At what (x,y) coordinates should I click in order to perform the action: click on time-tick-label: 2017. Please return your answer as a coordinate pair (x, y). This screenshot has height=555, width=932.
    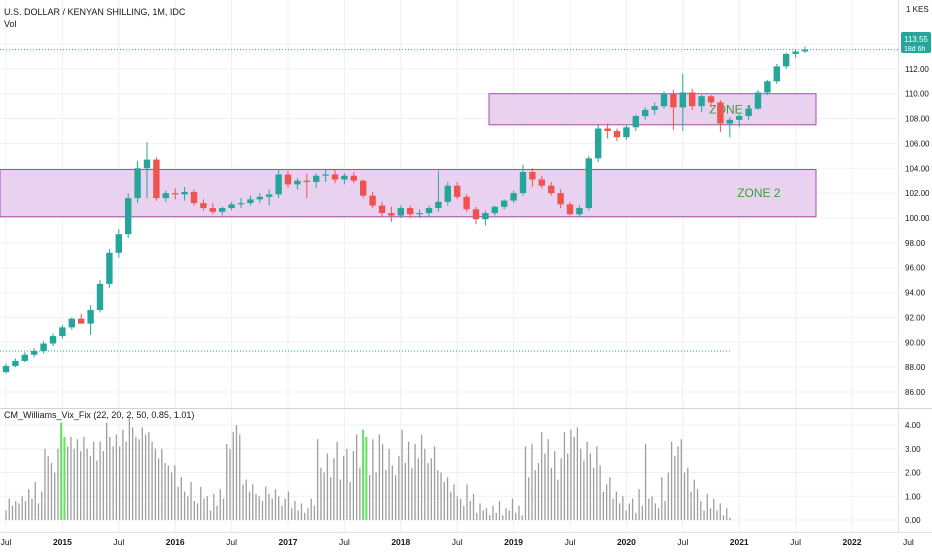
    Looking at the image, I should click on (288, 542).